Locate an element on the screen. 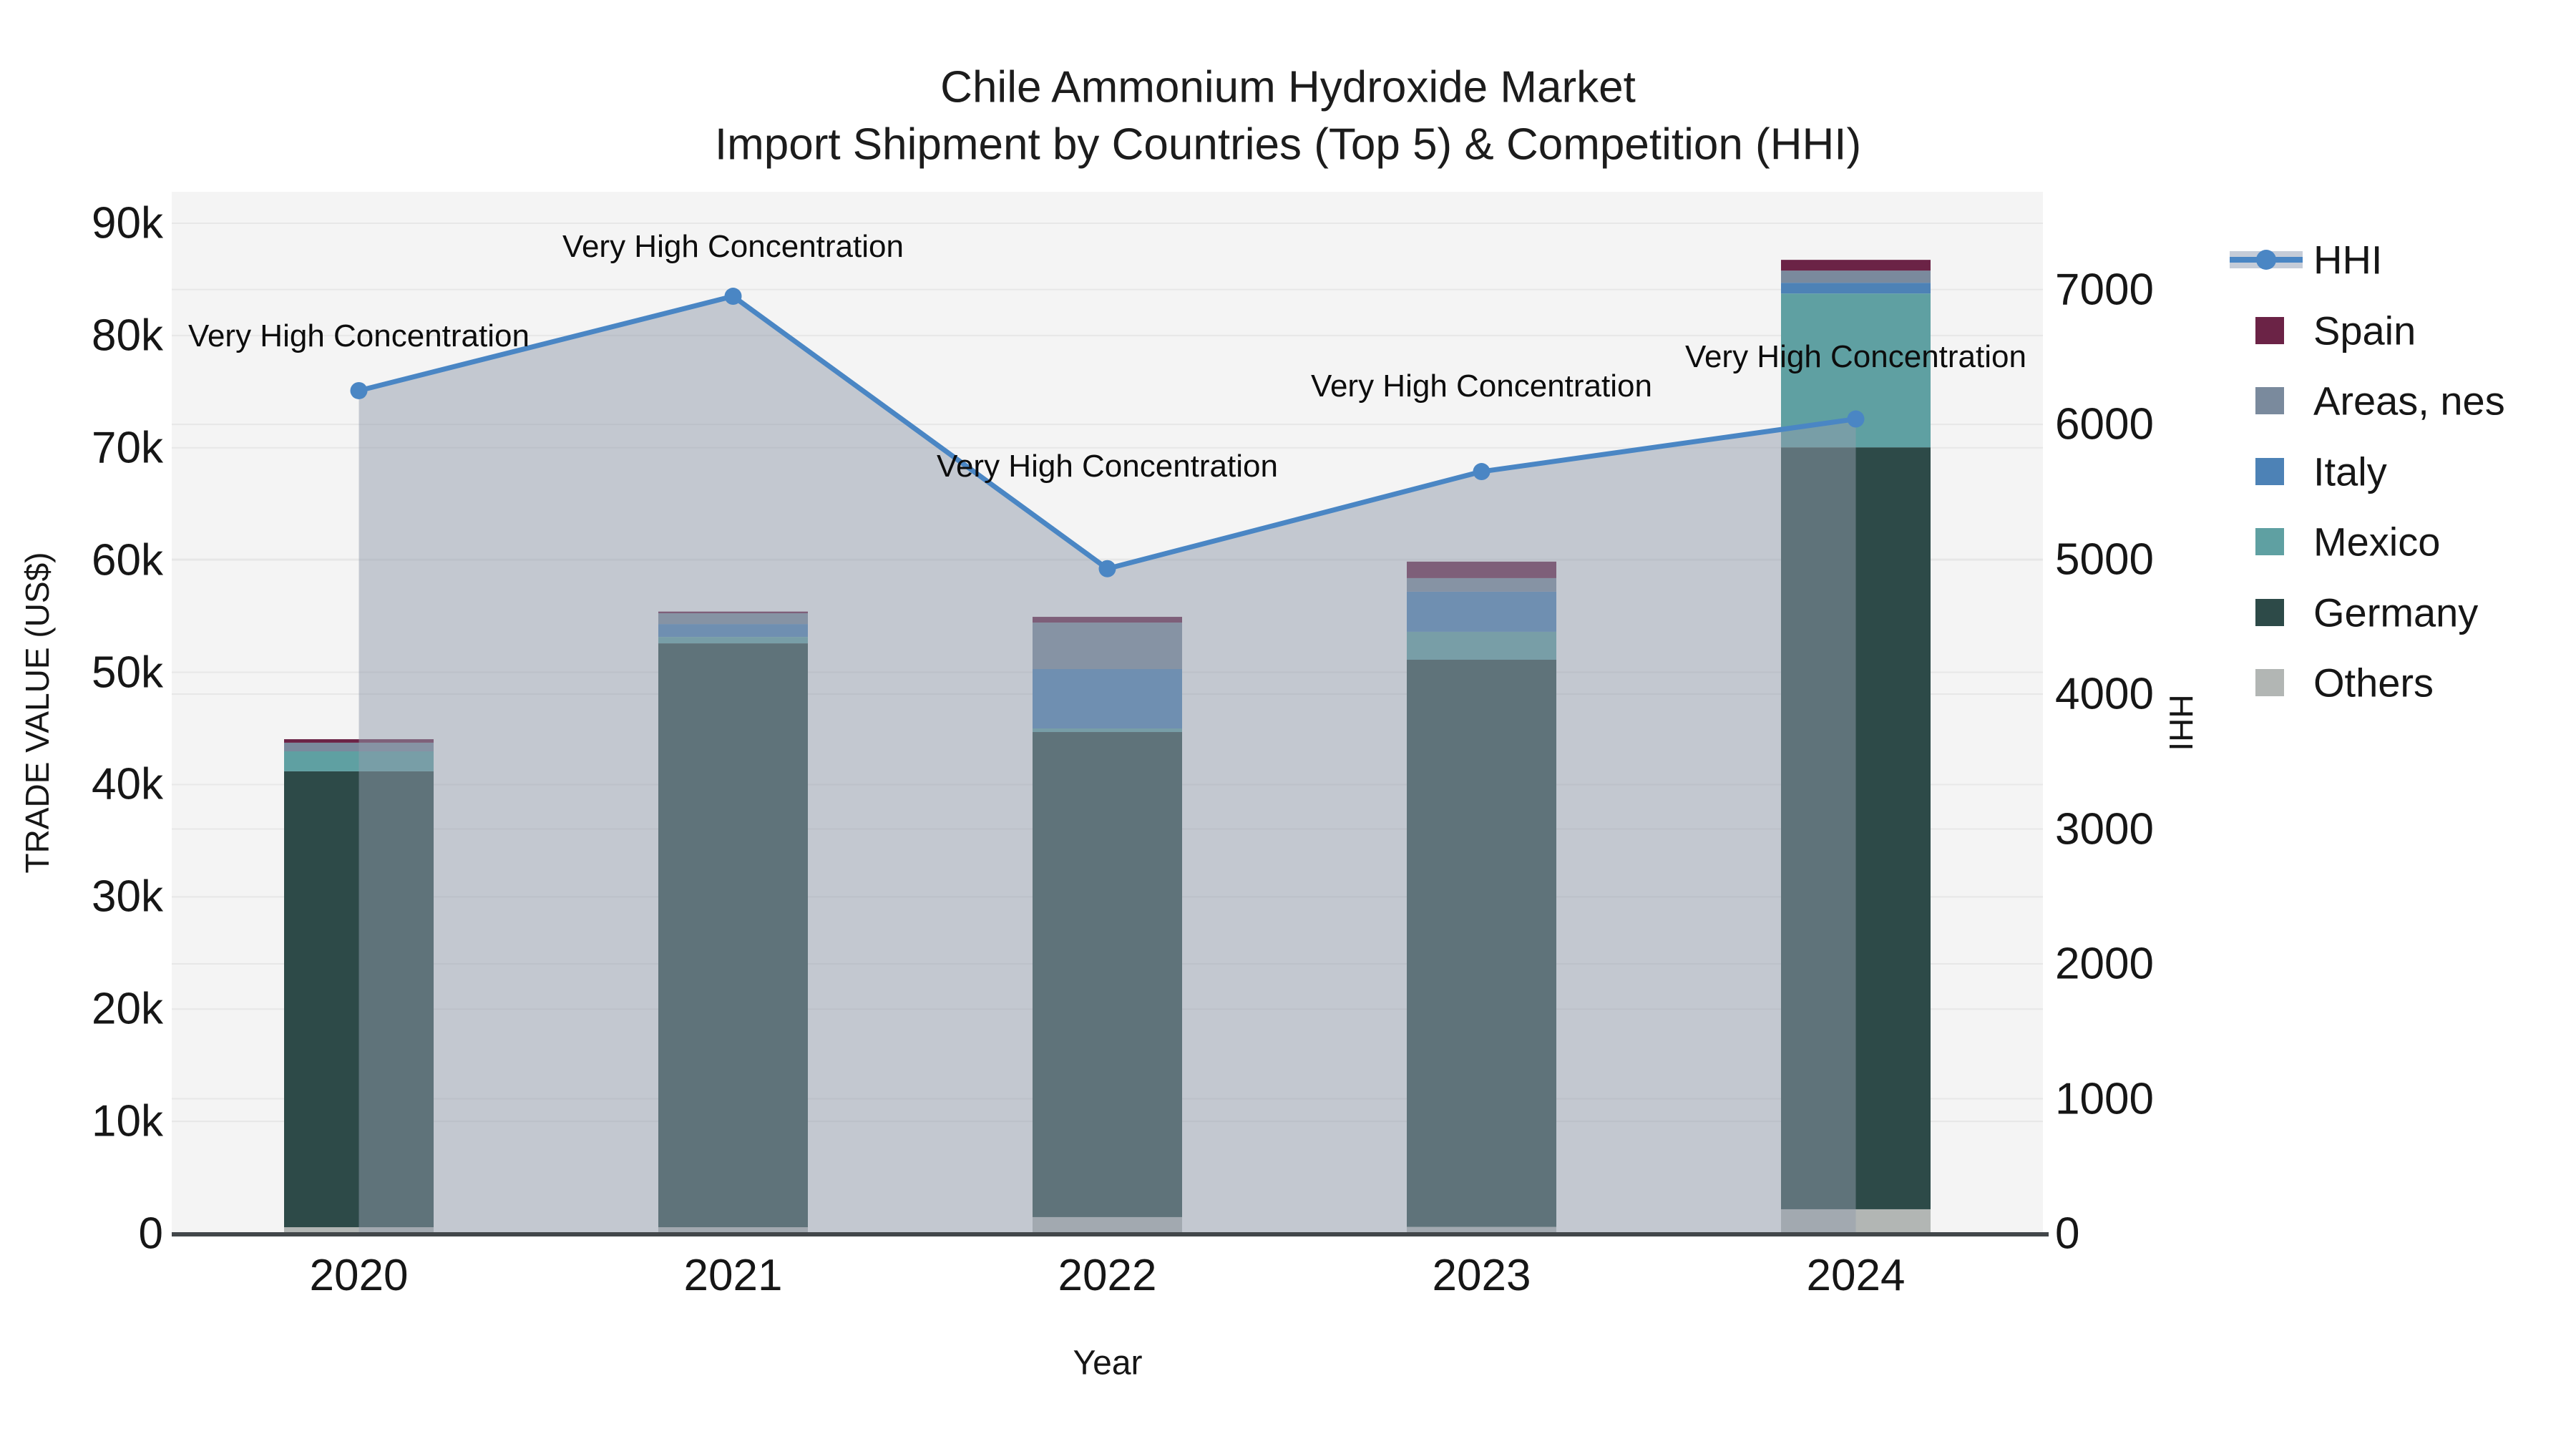 This screenshot has height=1449, width=2576. legend-label: Germany is located at coordinates (2396, 612).